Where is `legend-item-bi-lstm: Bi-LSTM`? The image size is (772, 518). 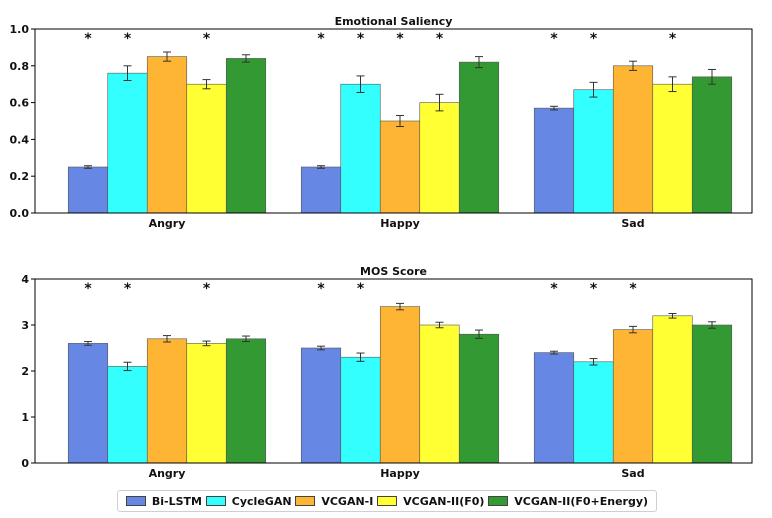
legend-item-bi-lstm: Bi-LSTM is located at coordinates (163, 501).